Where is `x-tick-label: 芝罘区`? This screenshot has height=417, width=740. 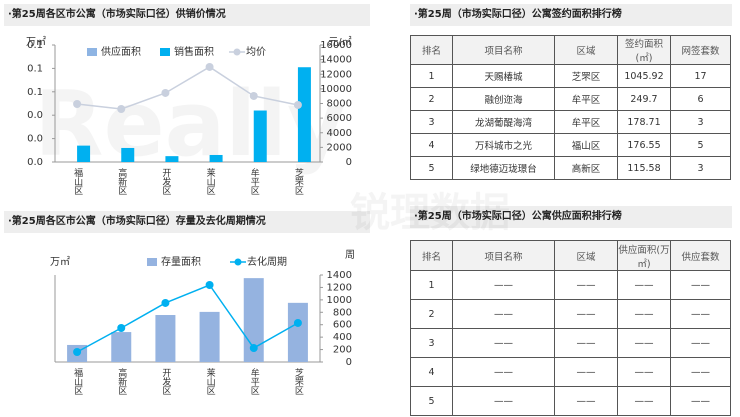 x-tick-label: 芝罘区 is located at coordinates (298, 381).